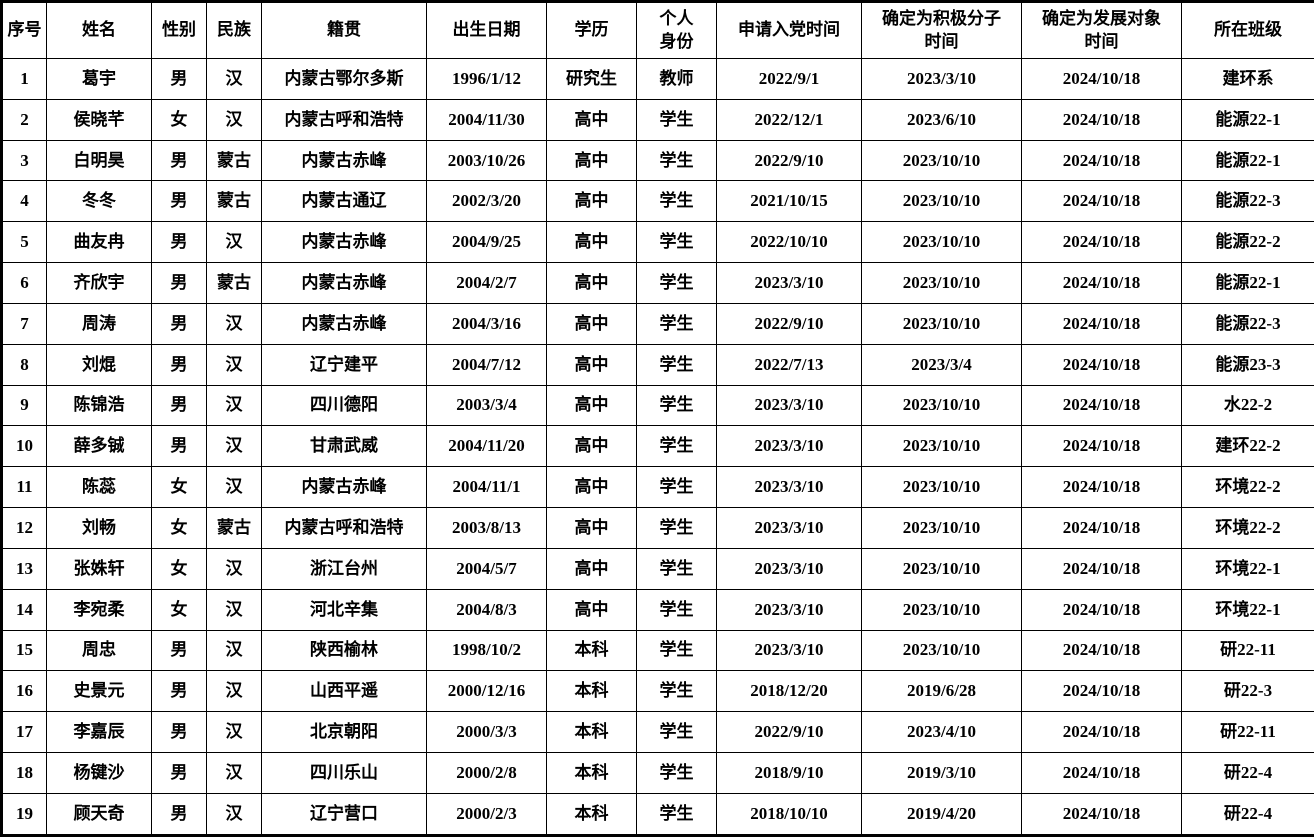 This screenshot has height=838, width=1314. What do you see at coordinates (179, 30) in the screenshot?
I see `column-header-gender: 性别` at bounding box center [179, 30].